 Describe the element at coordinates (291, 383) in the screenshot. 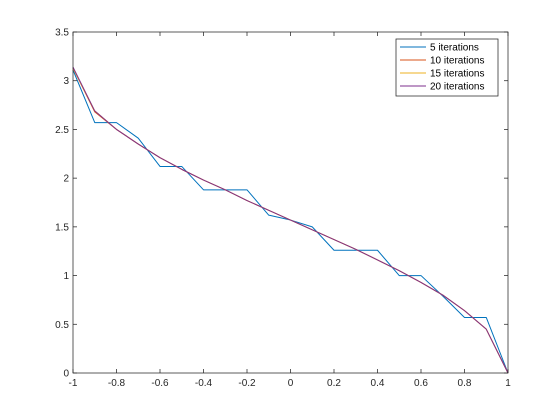

I see `x-tick-label: 0` at that location.